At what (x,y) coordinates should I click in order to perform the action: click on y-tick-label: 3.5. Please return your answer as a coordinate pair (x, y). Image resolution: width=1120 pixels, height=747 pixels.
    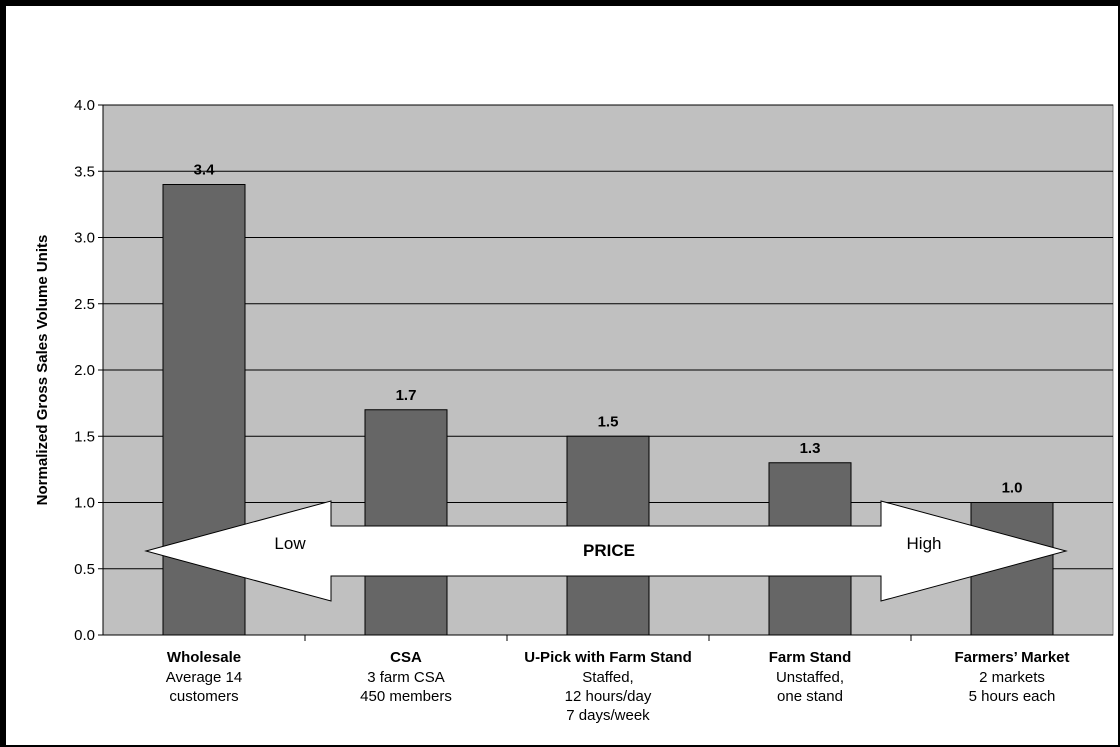
    Looking at the image, I should click on (84, 171).